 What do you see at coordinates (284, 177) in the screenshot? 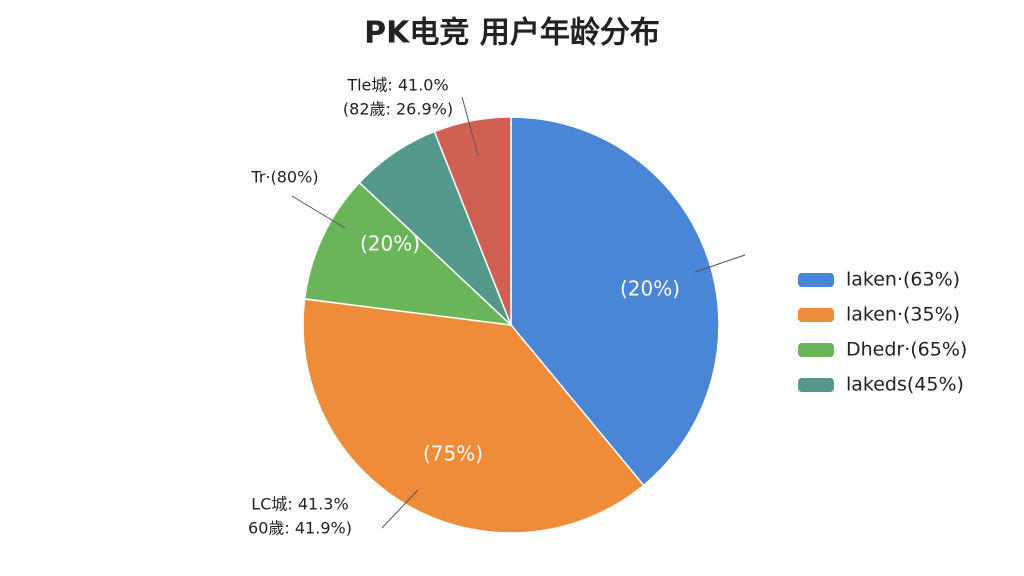
I see `annotation: Tr·(80%)` at bounding box center [284, 177].